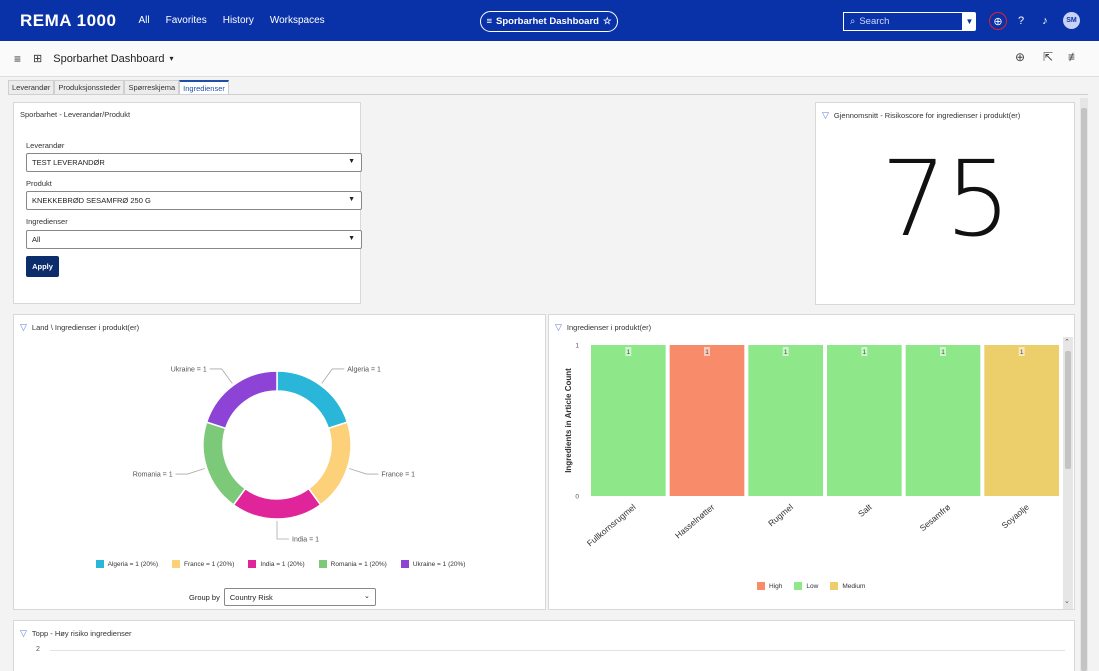 This screenshot has height=671, width=1099. Describe the element at coordinates (329, 463) in the screenshot. I see `donut-slice-france` at that location.